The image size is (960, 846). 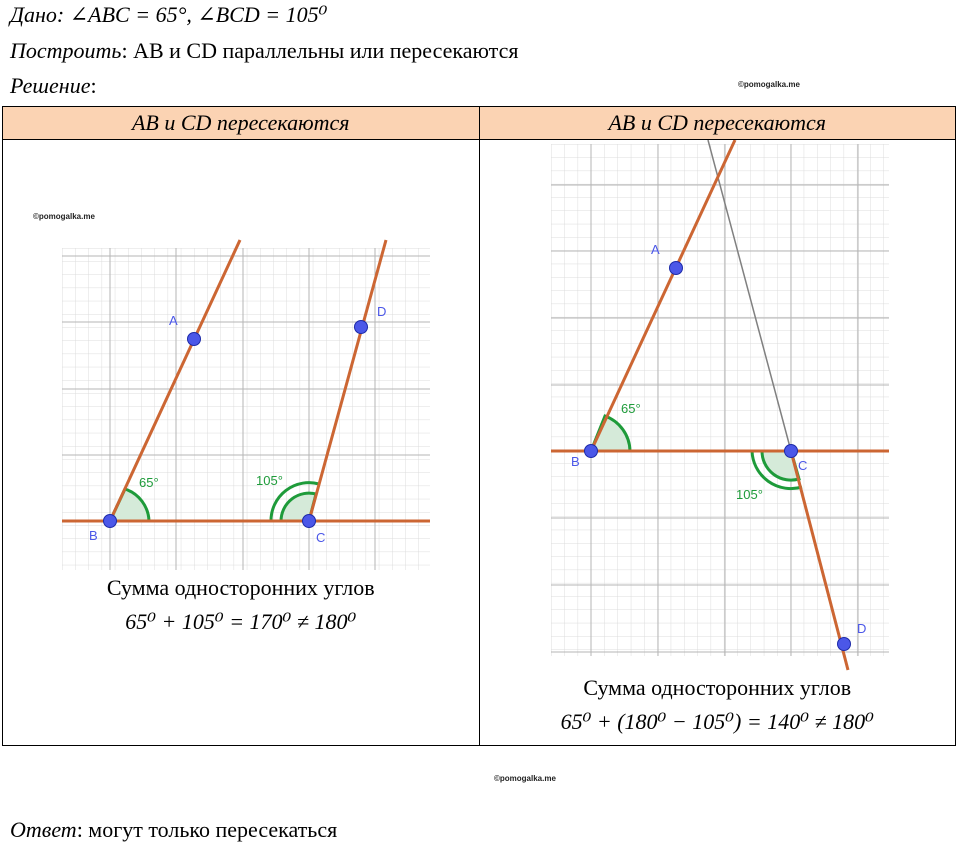 I want to click on left-angle-c-arc-outer, so click(x=294, y=502).